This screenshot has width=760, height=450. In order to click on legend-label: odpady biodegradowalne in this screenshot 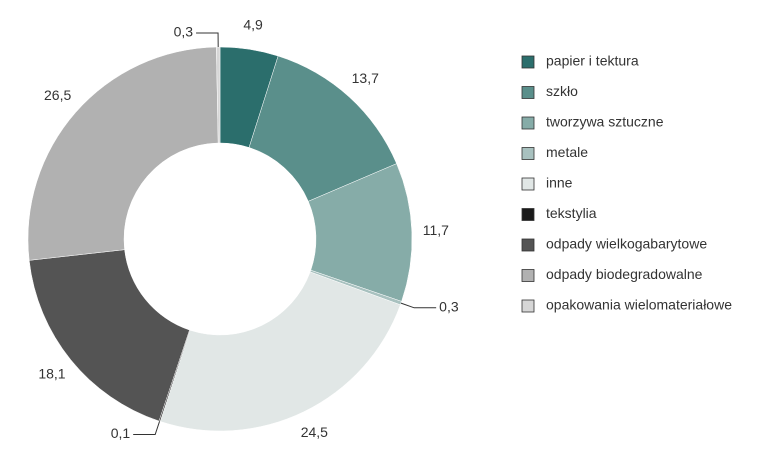, I will do `click(624, 274)`.